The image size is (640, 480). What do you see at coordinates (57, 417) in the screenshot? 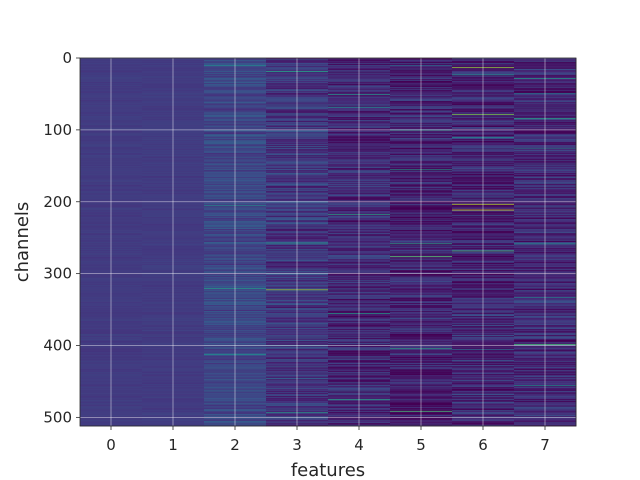
I see `y-tick-label: 500` at bounding box center [57, 417].